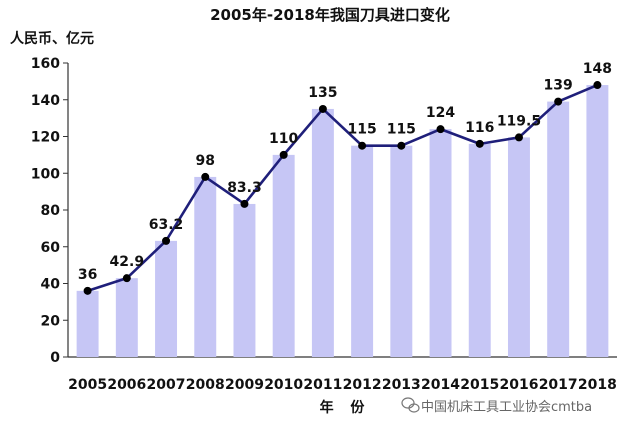 Image resolution: width=631 pixels, height=424 pixels. I want to click on x-tick-label: 2017, so click(558, 385).